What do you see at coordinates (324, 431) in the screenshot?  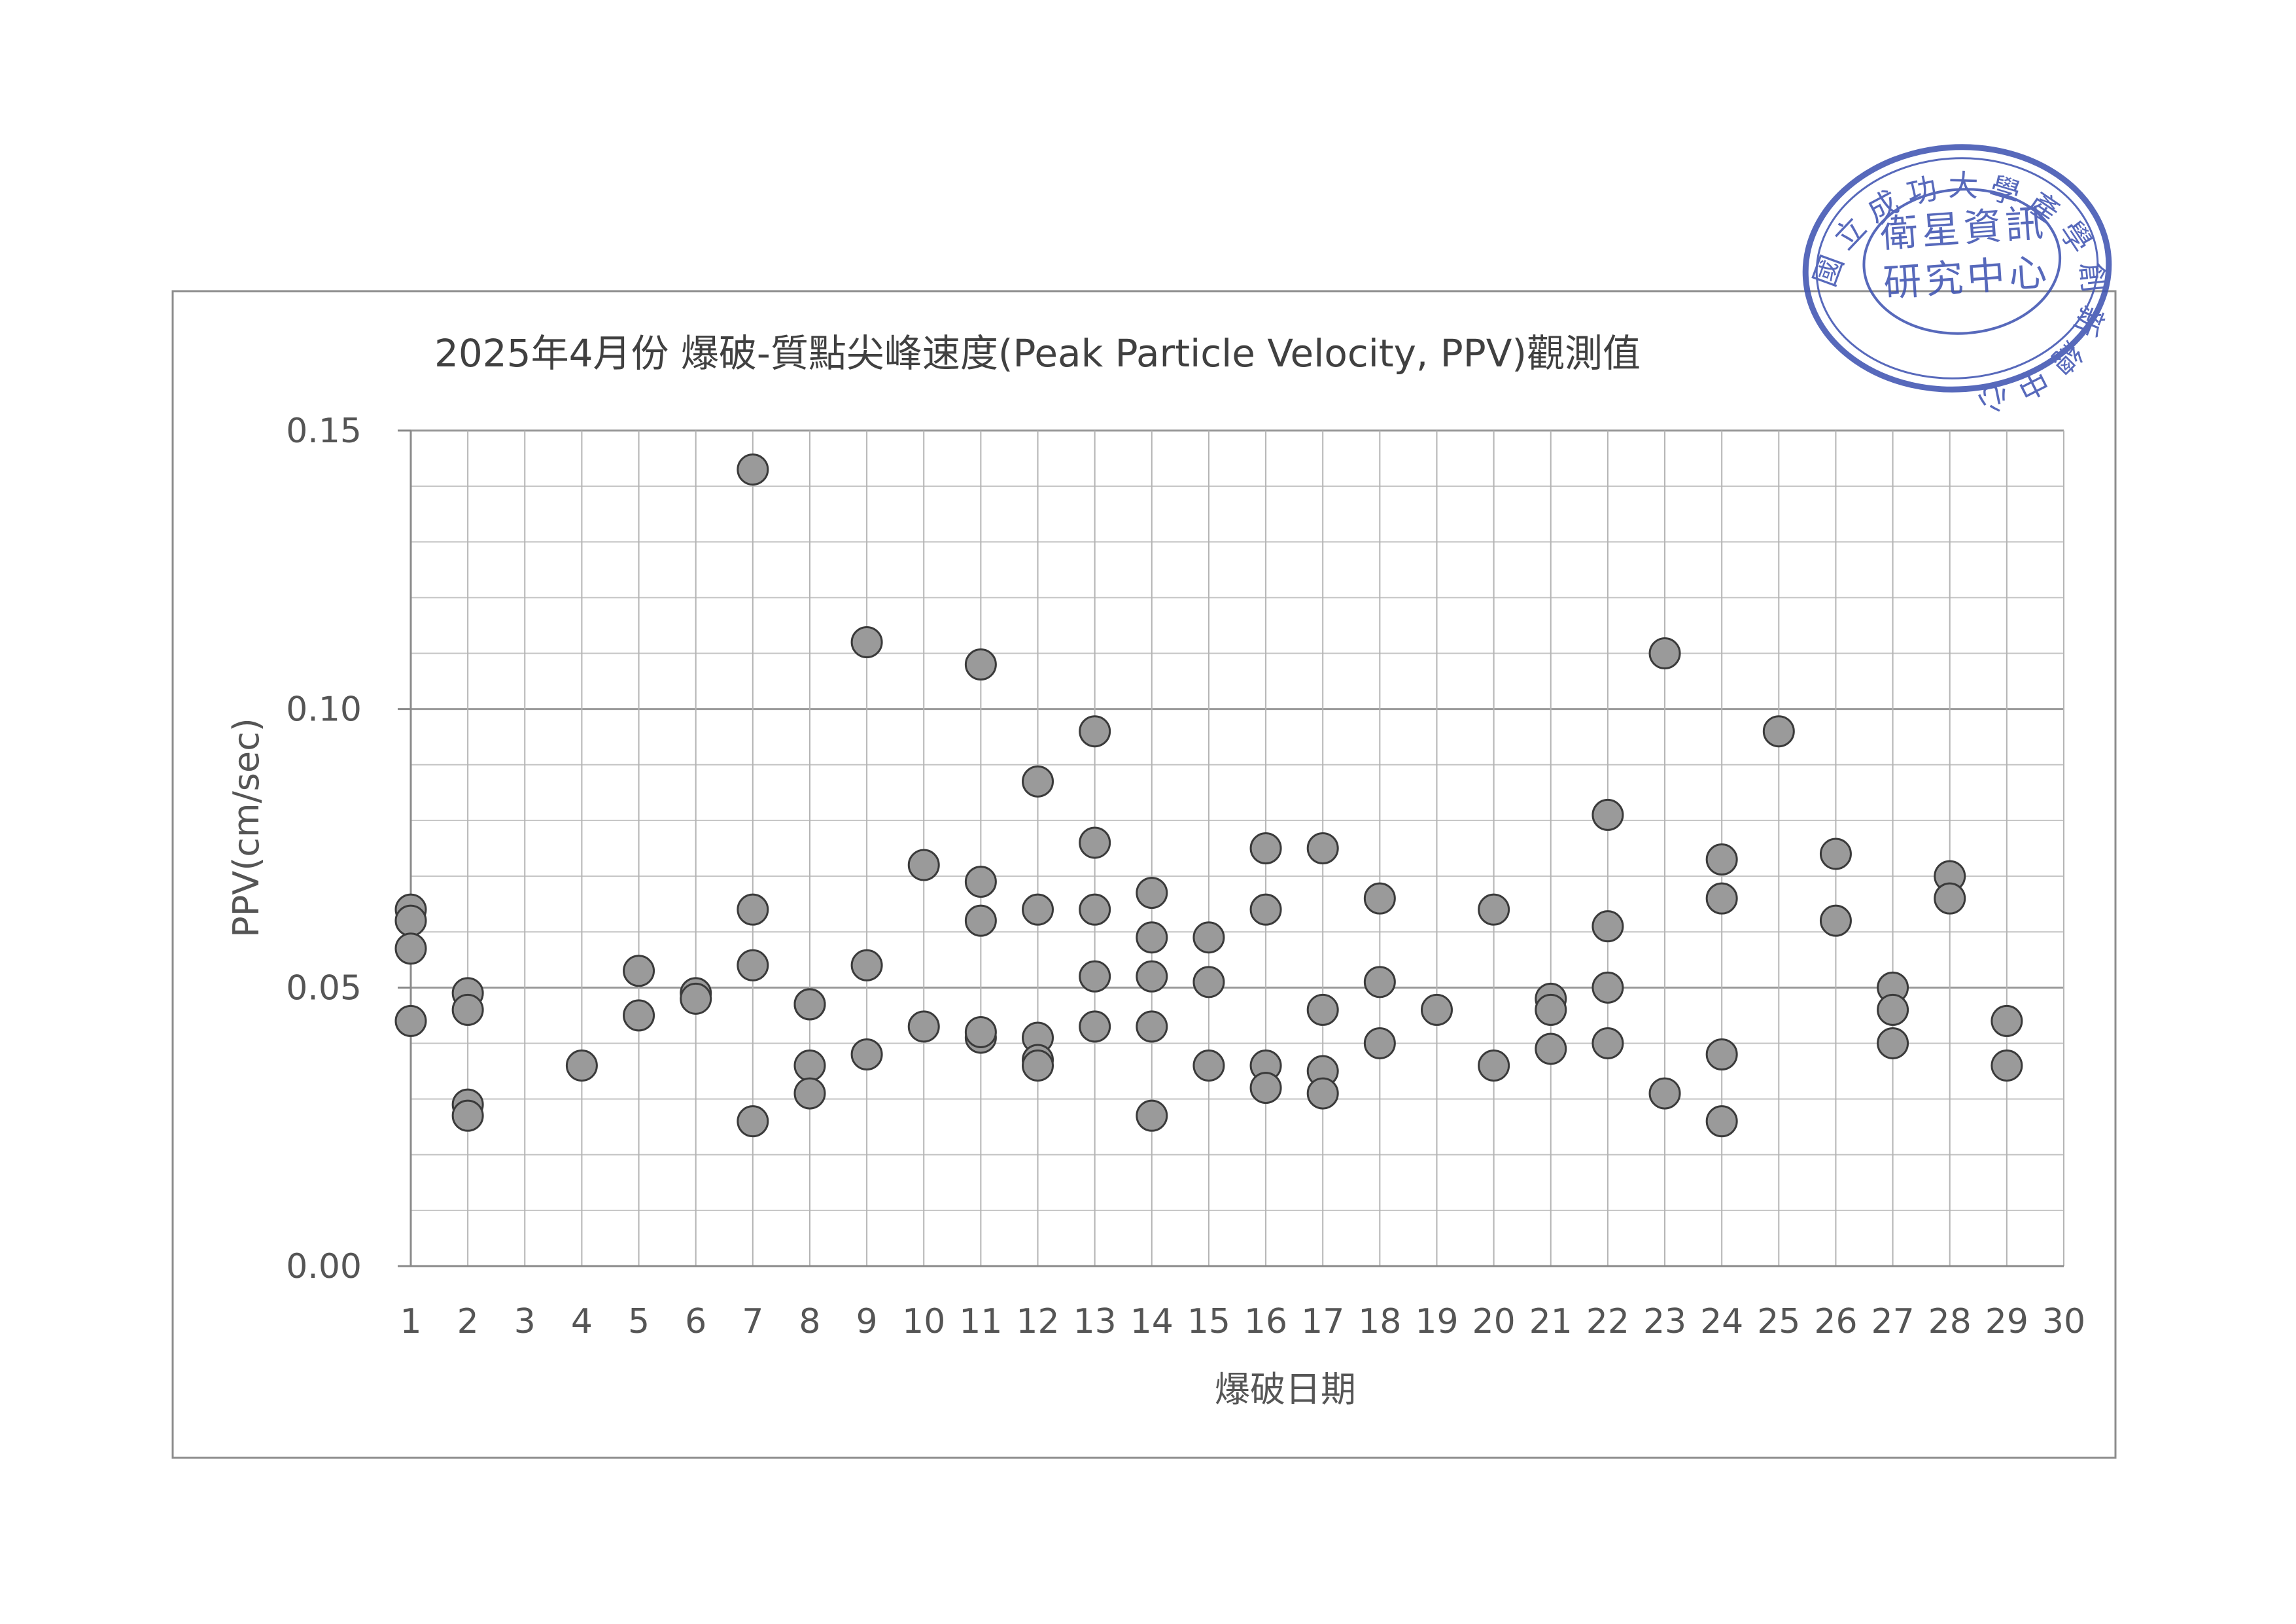 I see `y-tick-label: 0.15` at bounding box center [324, 431].